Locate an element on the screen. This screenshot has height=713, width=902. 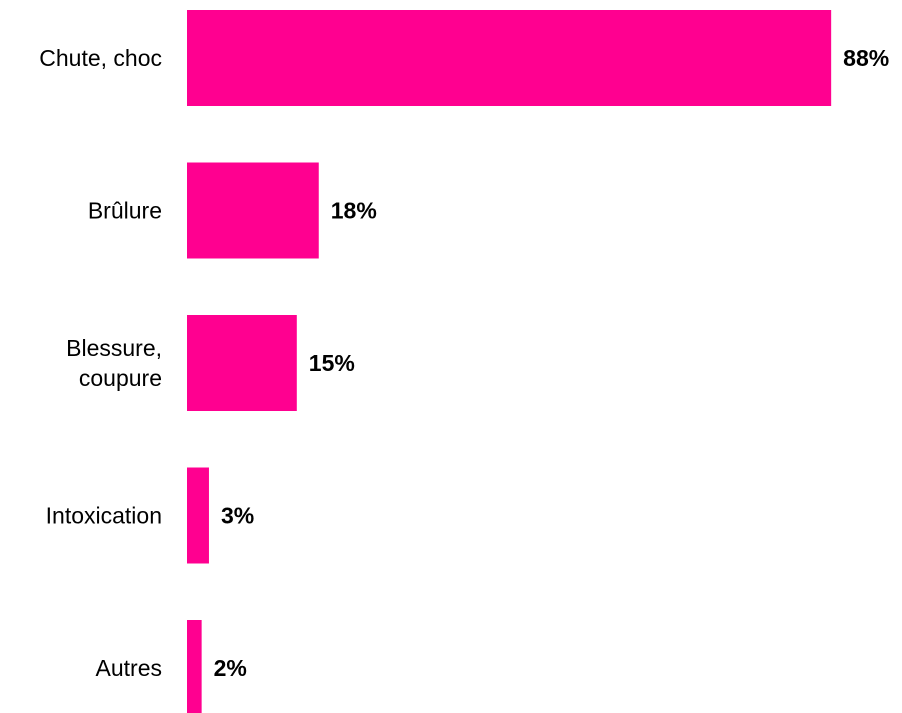
category-label: Intoxication is located at coordinates (104, 516).